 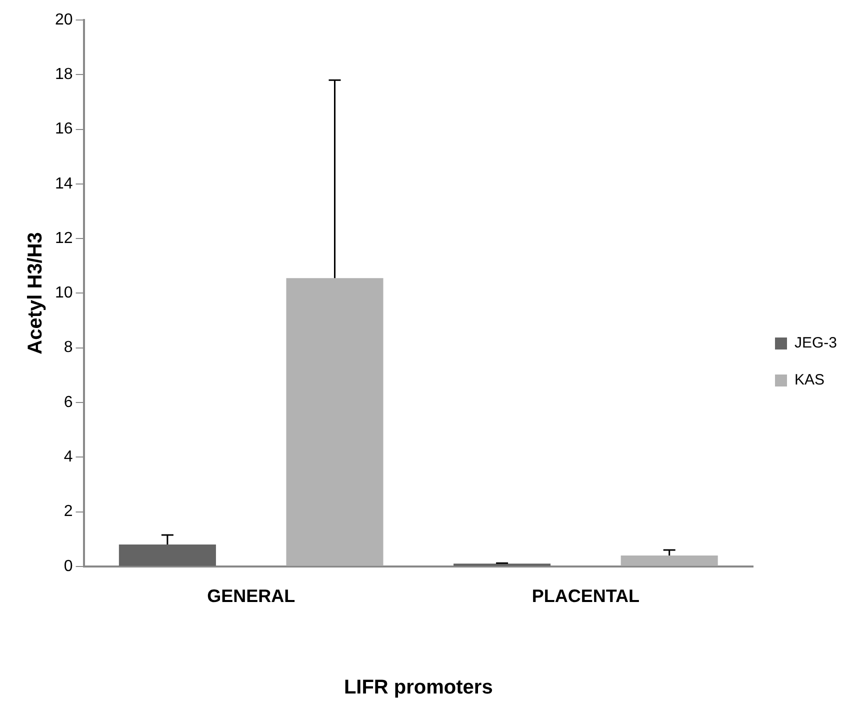 I want to click on y-tick-label: 18, so click(x=64, y=75).